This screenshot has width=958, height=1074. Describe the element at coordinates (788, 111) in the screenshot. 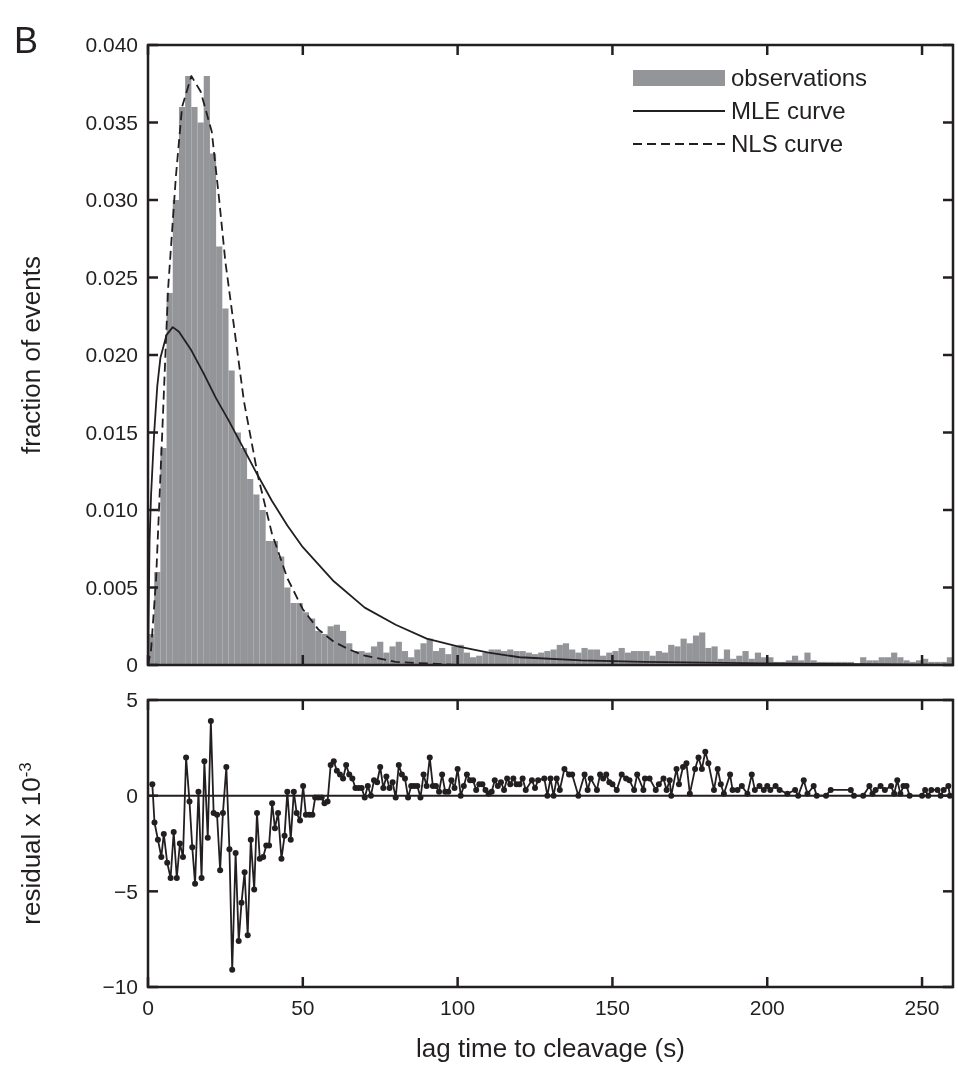

I see `legend-label: MLE curve` at that location.